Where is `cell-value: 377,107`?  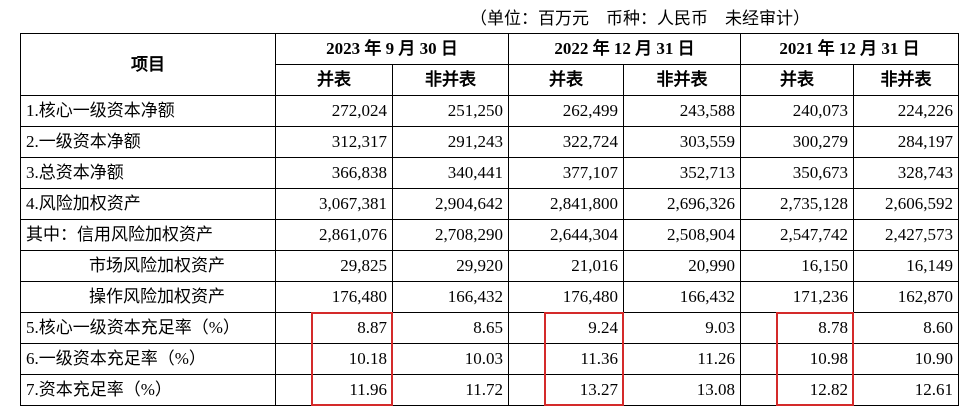 cell-value: 377,107 is located at coordinates (566, 173).